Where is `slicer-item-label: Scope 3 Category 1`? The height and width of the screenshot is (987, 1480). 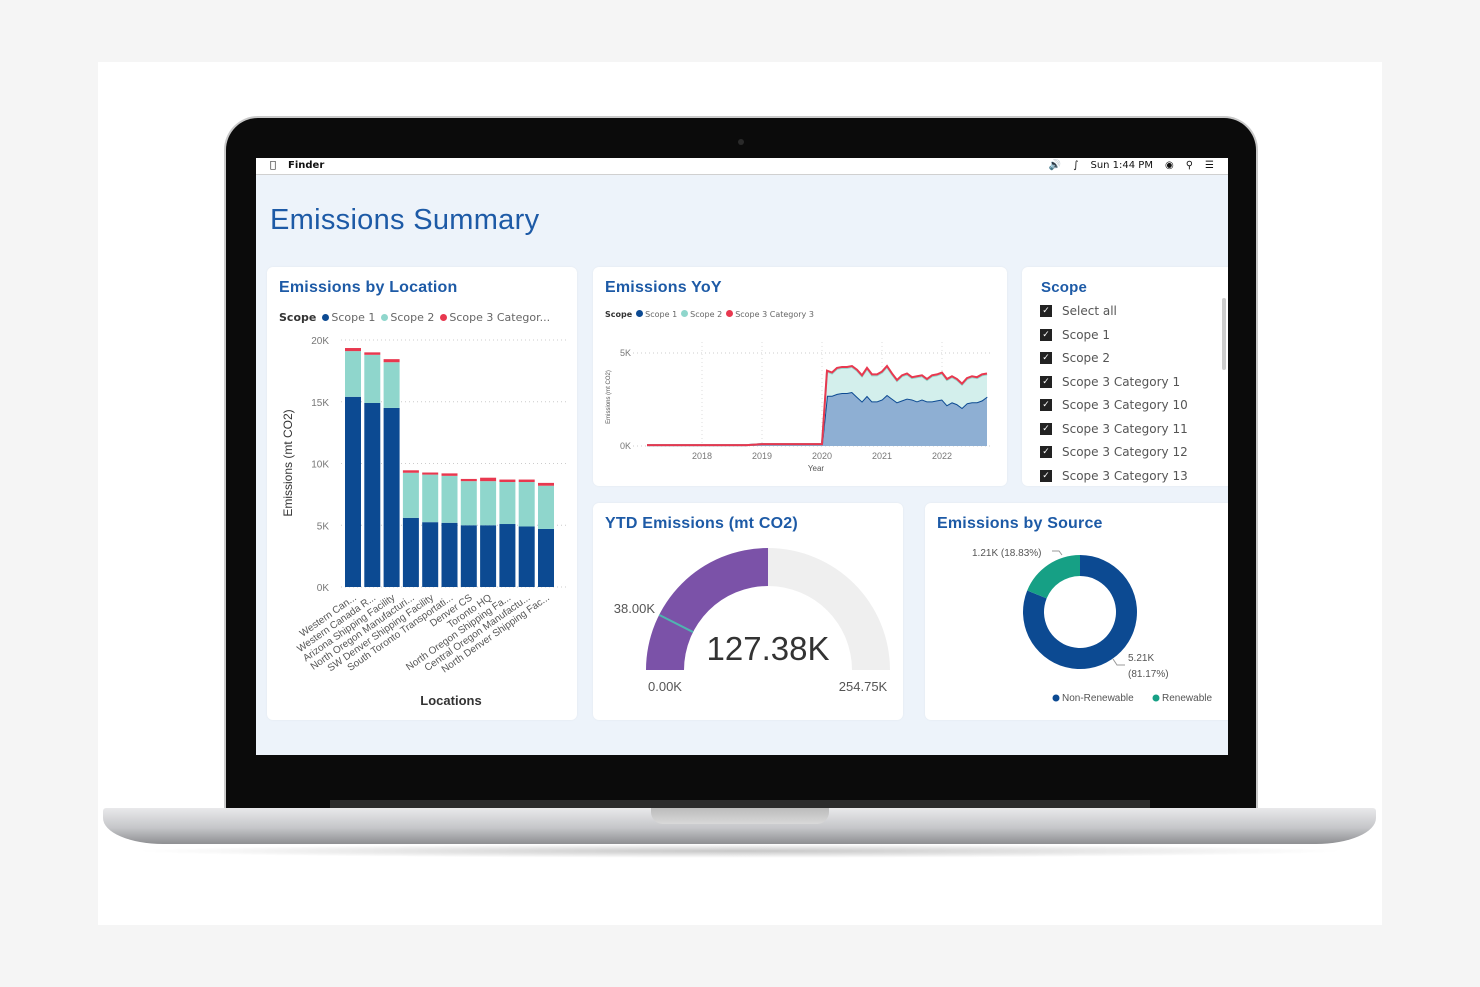
slicer-item-label: Scope 3 Category 1 is located at coordinates (1121, 381).